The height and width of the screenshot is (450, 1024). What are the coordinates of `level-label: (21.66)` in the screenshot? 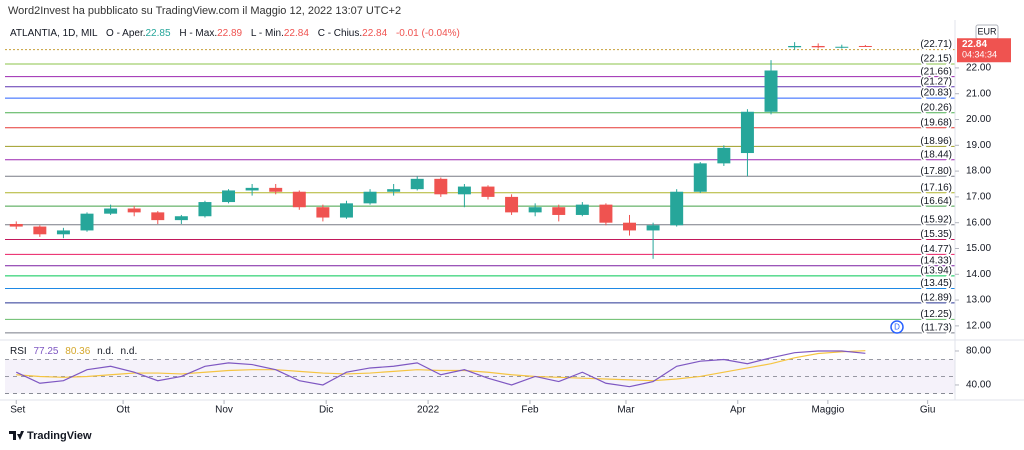 It's located at (936, 71).